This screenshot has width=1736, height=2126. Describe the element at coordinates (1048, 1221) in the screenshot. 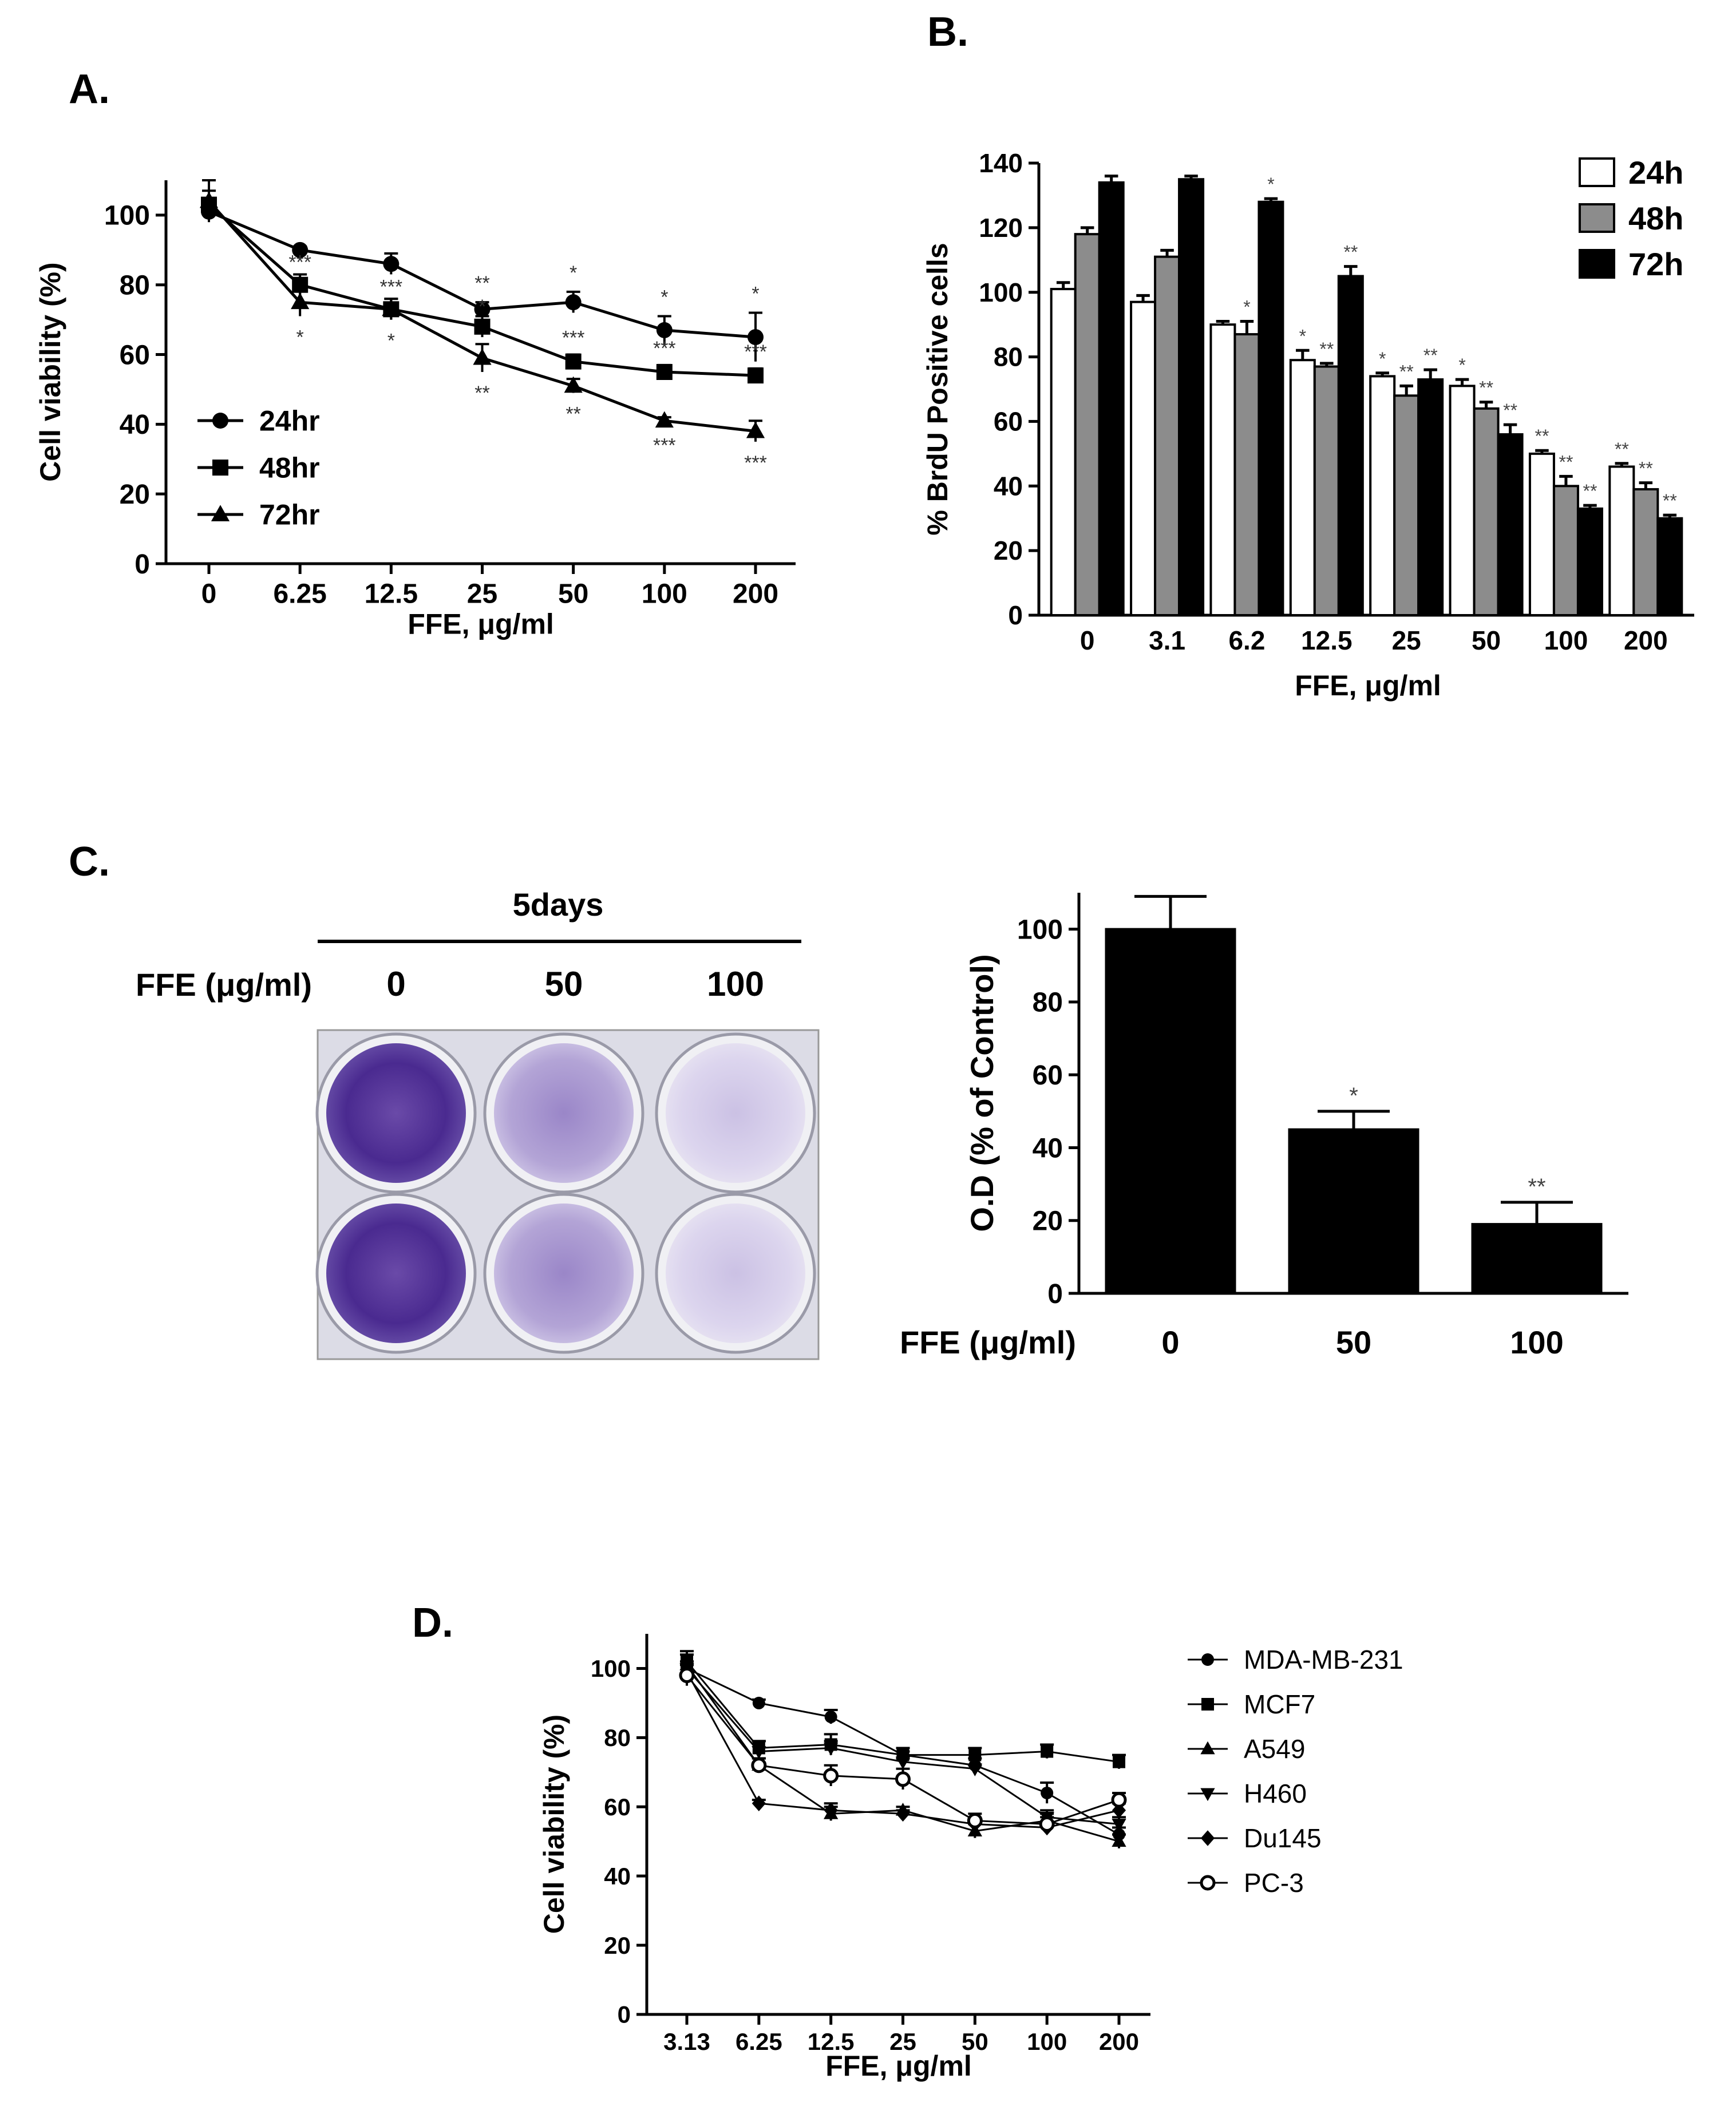

I see `panel-c-y-tick-label: 20` at that location.